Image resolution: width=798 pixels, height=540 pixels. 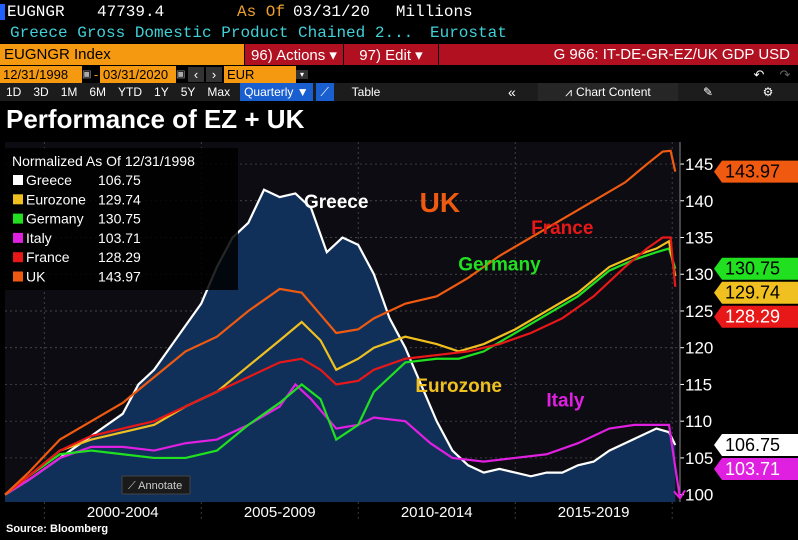 I want to click on range-max: Max, so click(x=219, y=92).